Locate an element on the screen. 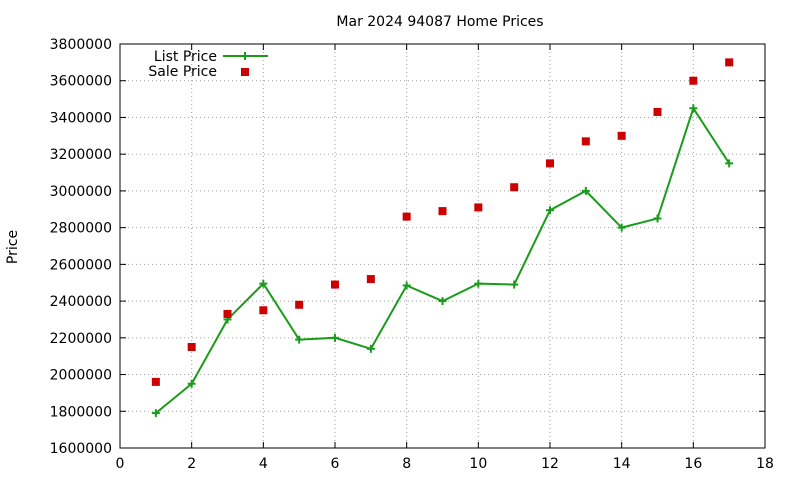  x-tick-label: 2 is located at coordinates (191, 464).